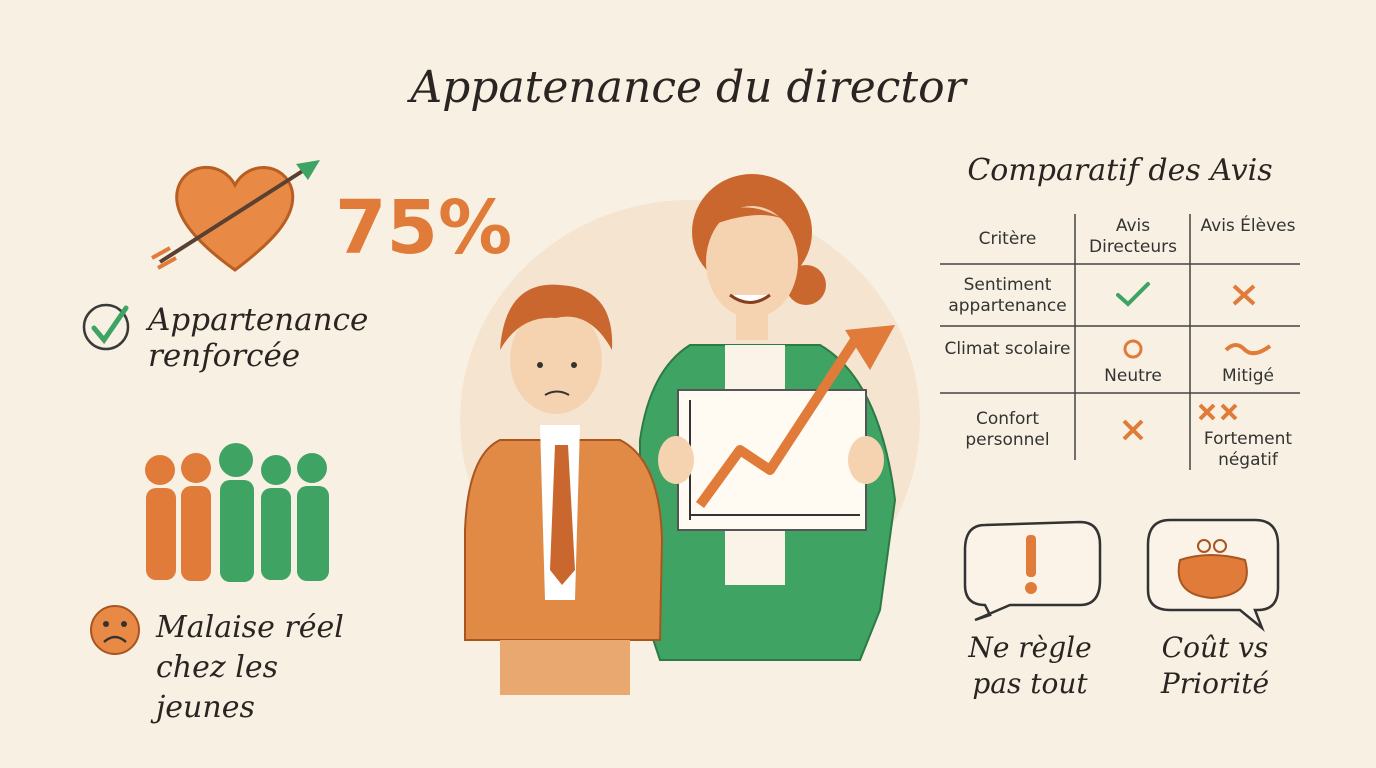 This screenshot has height=768, width=1376. What do you see at coordinates (1120, 170) in the screenshot?
I see `table-title: Comparatif des Avis` at bounding box center [1120, 170].